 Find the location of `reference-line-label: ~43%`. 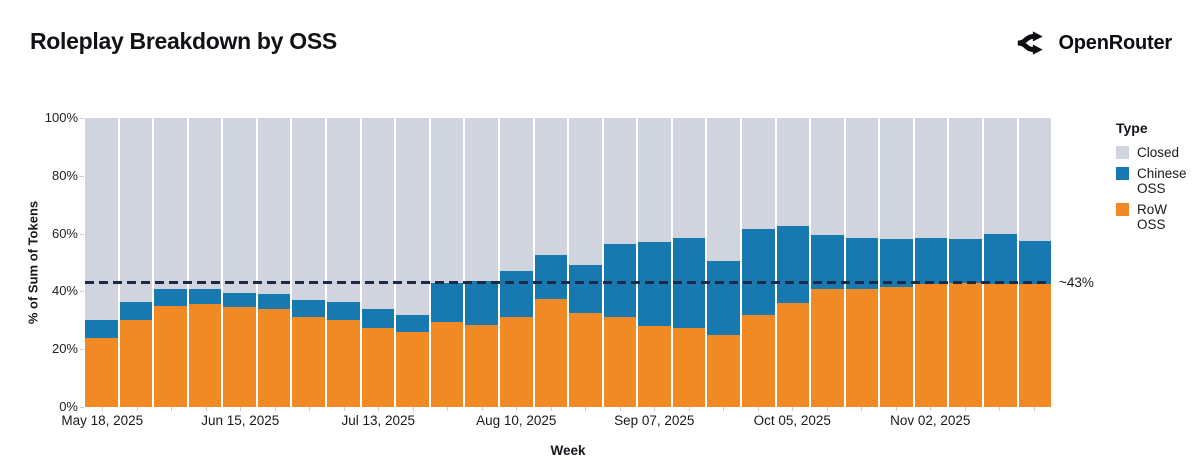

reference-line-label: ~43% is located at coordinates (1076, 282).